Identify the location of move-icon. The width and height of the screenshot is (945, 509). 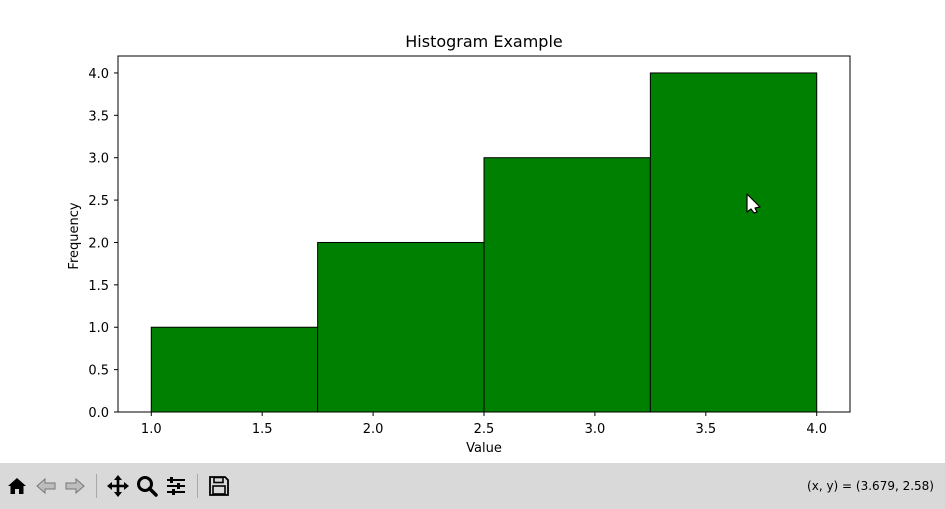
(118, 486).